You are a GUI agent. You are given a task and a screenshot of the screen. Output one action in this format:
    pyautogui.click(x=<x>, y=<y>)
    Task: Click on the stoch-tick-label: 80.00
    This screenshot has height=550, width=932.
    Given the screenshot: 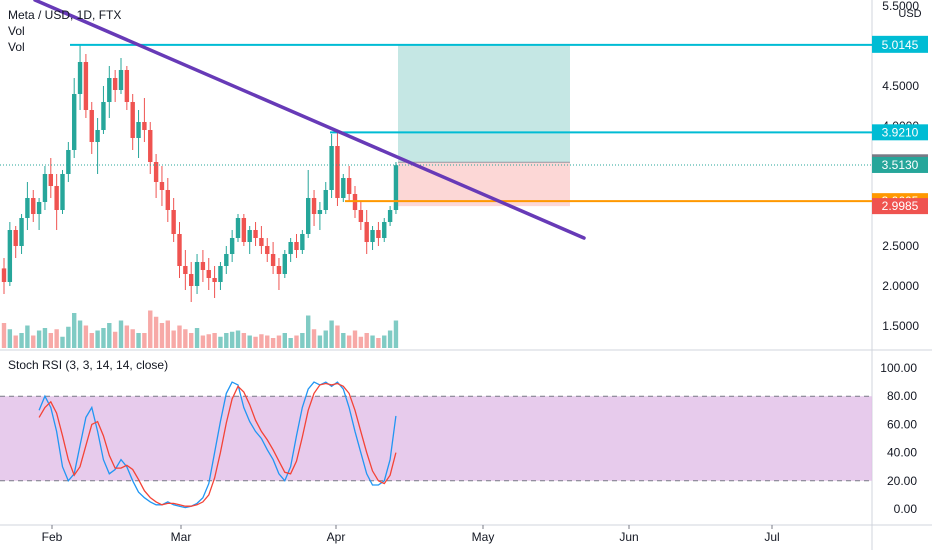 What is the action you would take?
    pyautogui.click(x=902, y=396)
    